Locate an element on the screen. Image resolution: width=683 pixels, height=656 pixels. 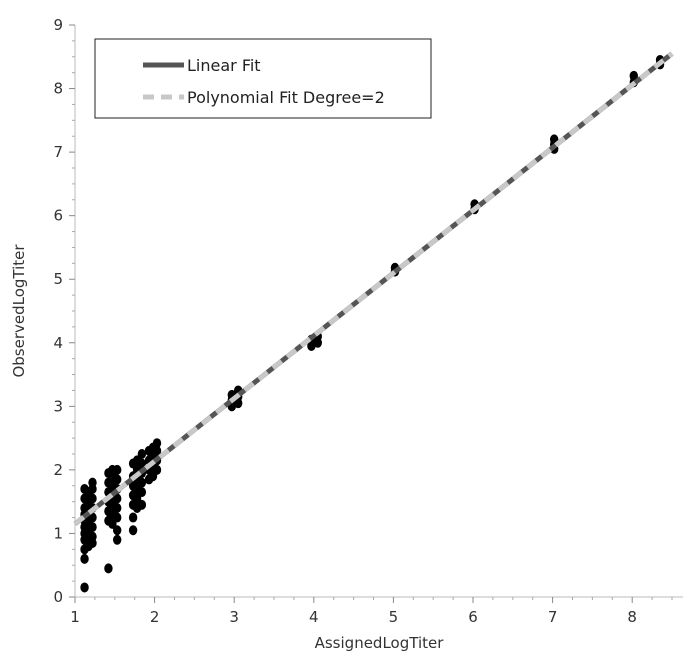
legend-label-linear: Linear Fit is located at coordinates (224, 65).